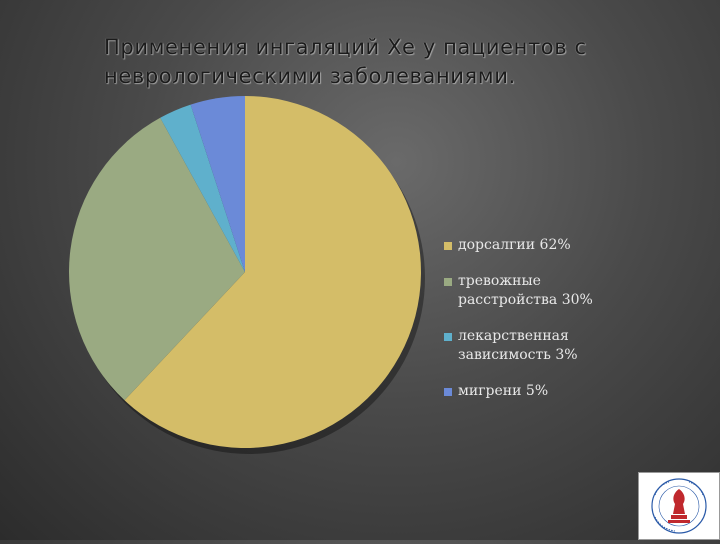 The image size is (720, 544). I want to click on legend-label-drug-dependence: лекарственная зависимость 3%, so click(518, 345).